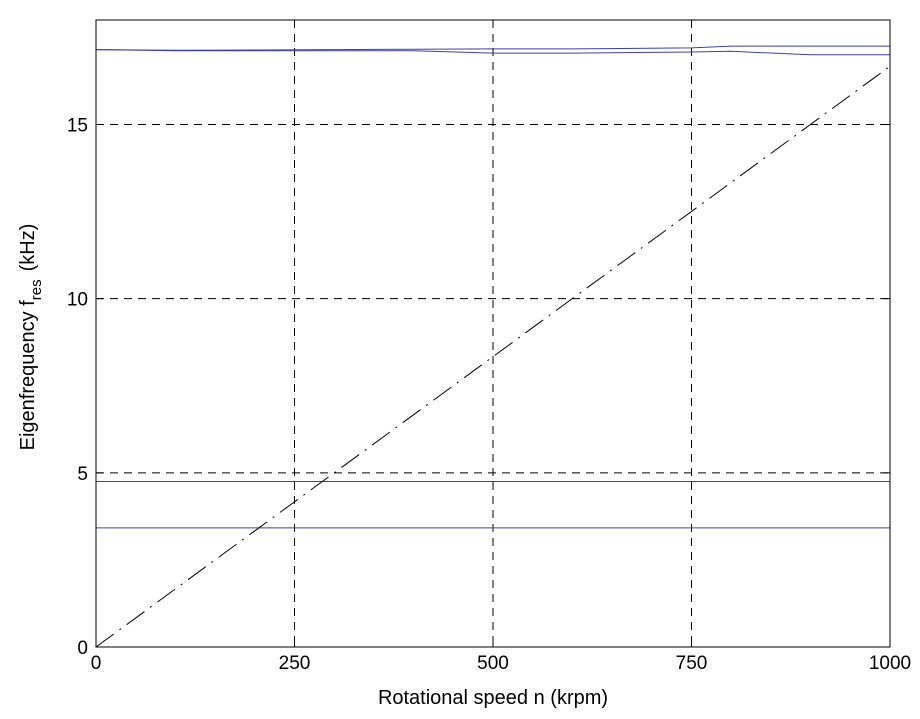 The height and width of the screenshot is (719, 920). What do you see at coordinates (692, 663) in the screenshot?
I see `x-tick-label: 750` at bounding box center [692, 663].